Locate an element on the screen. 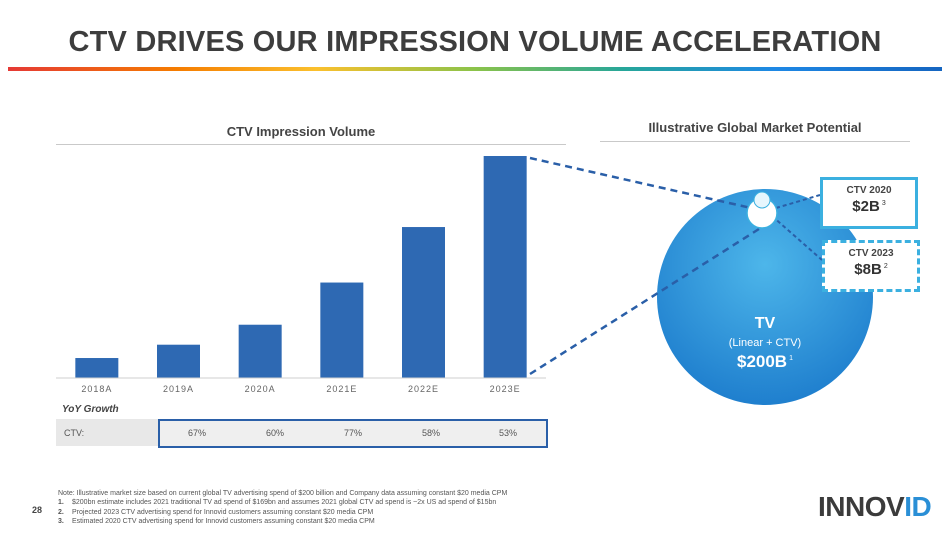  yoy-value: 67% is located at coordinates (196, 433).